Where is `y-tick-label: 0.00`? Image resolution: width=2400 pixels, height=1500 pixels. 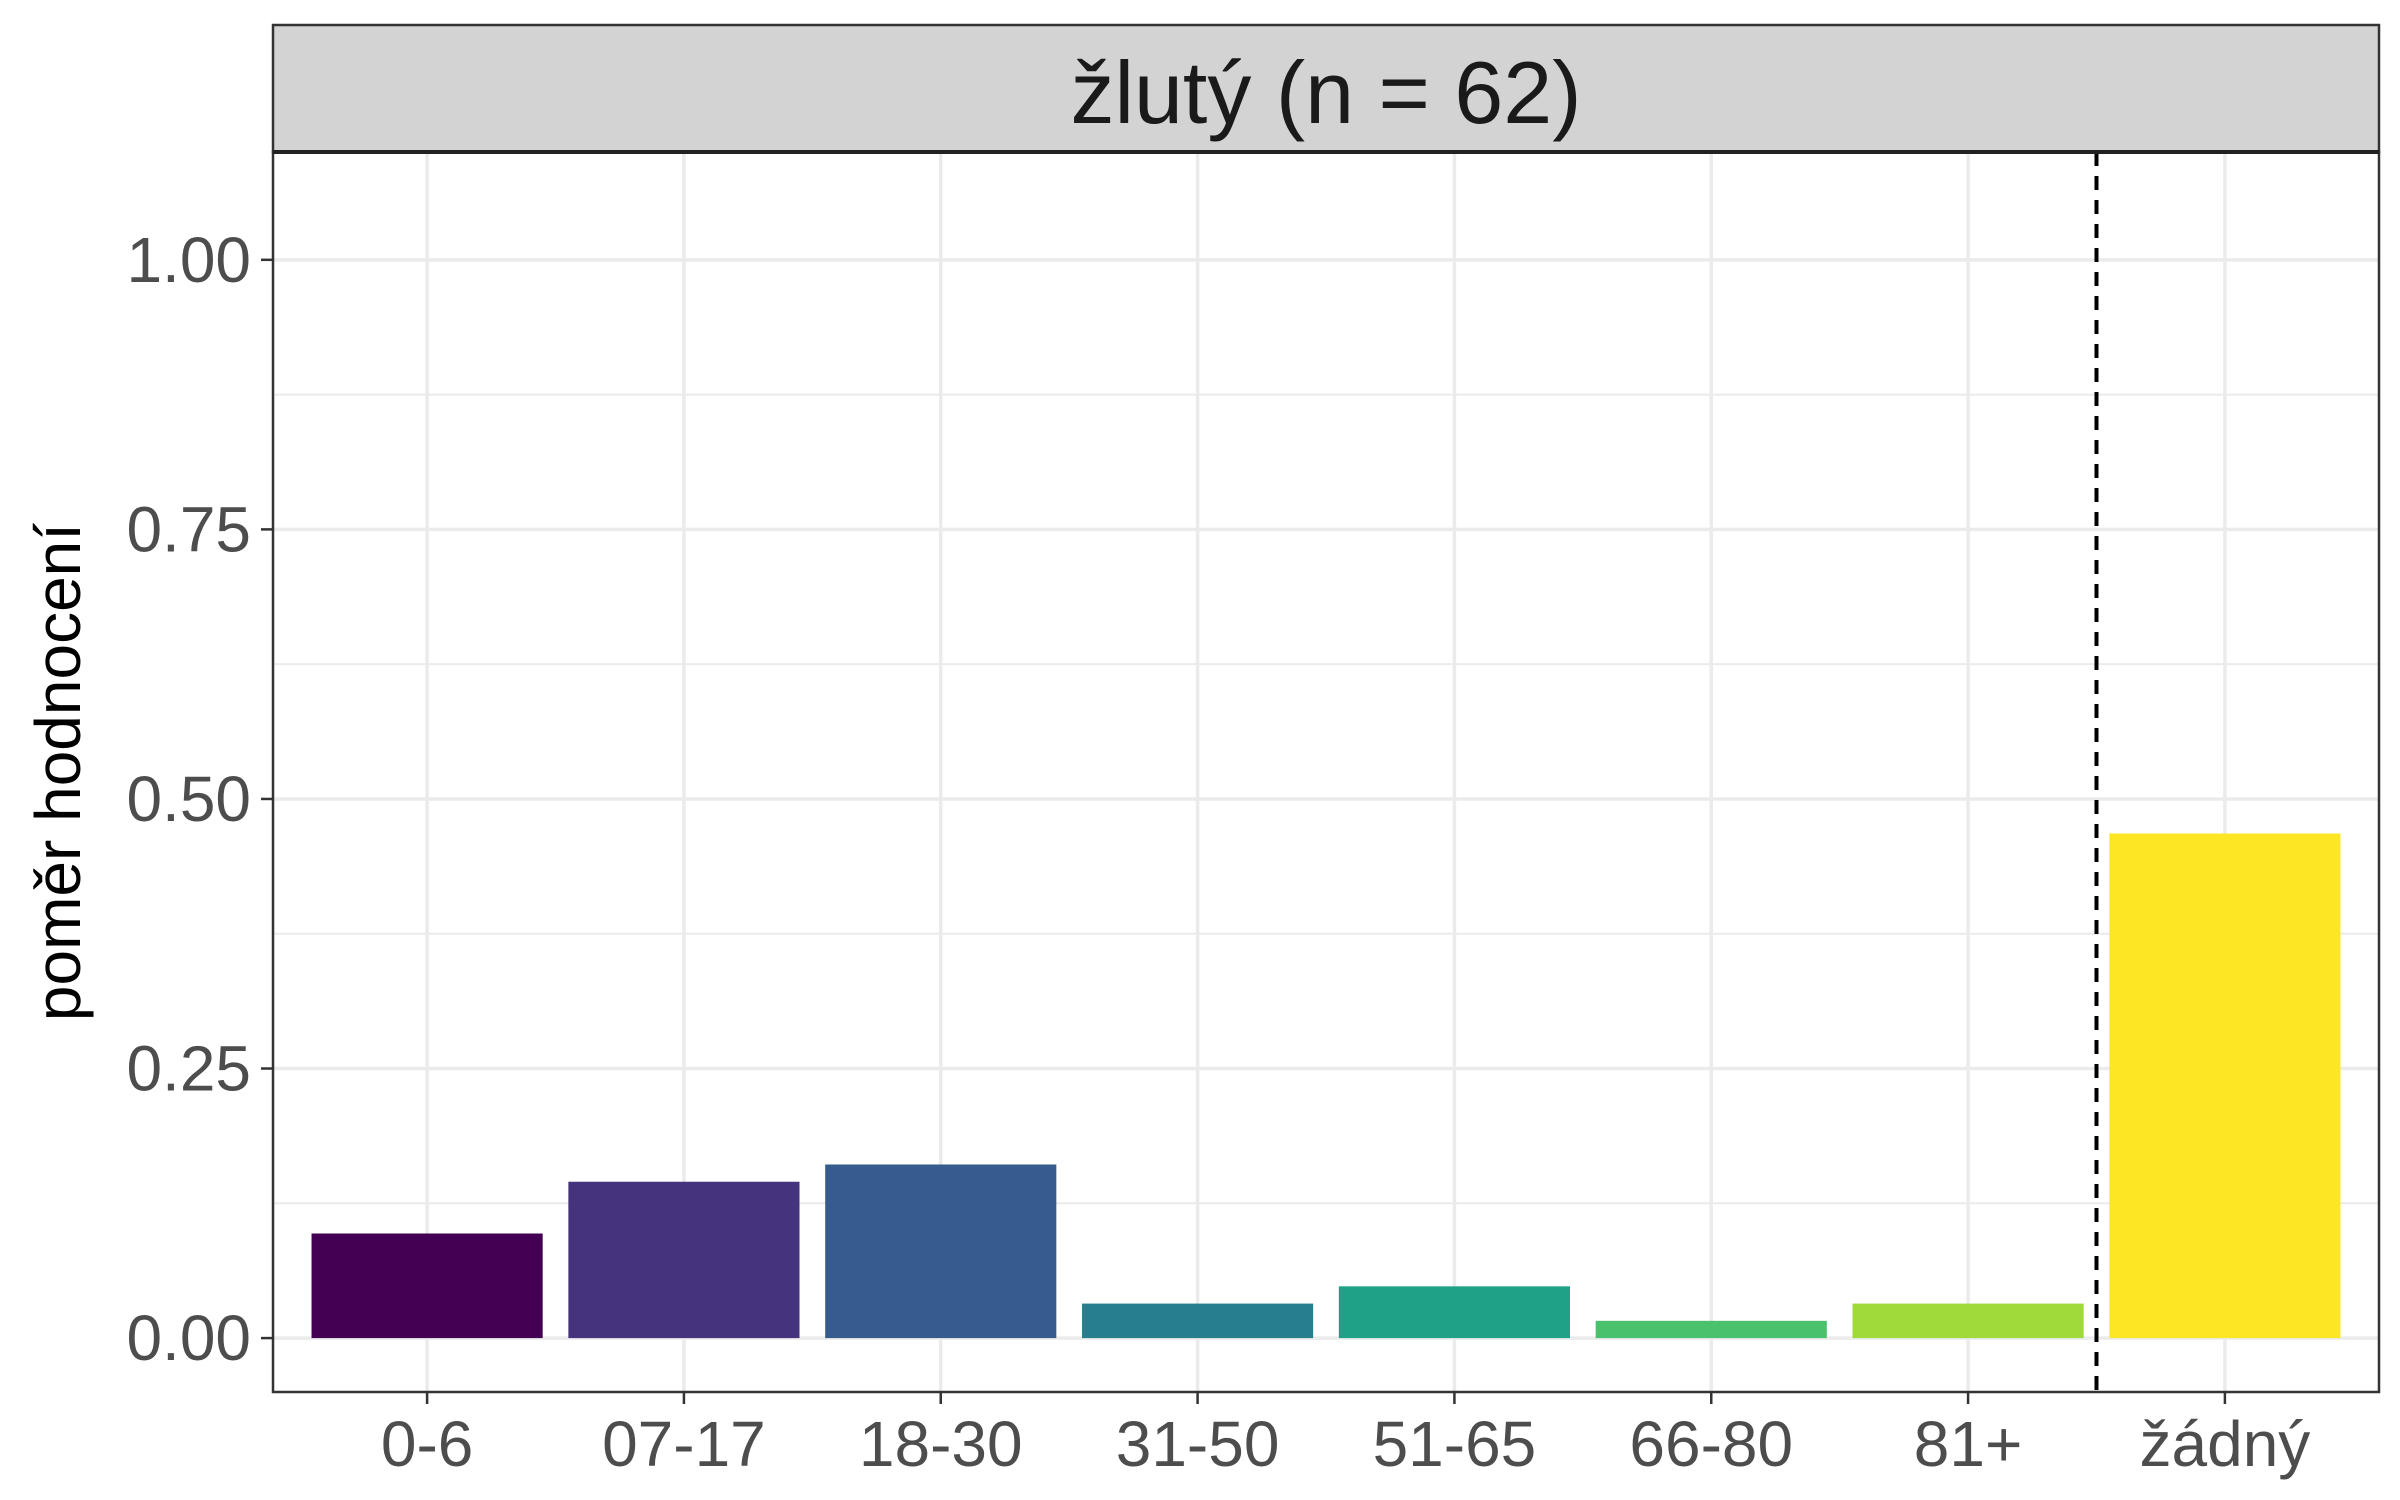 y-tick-label: 0.00 is located at coordinates (188, 1338).